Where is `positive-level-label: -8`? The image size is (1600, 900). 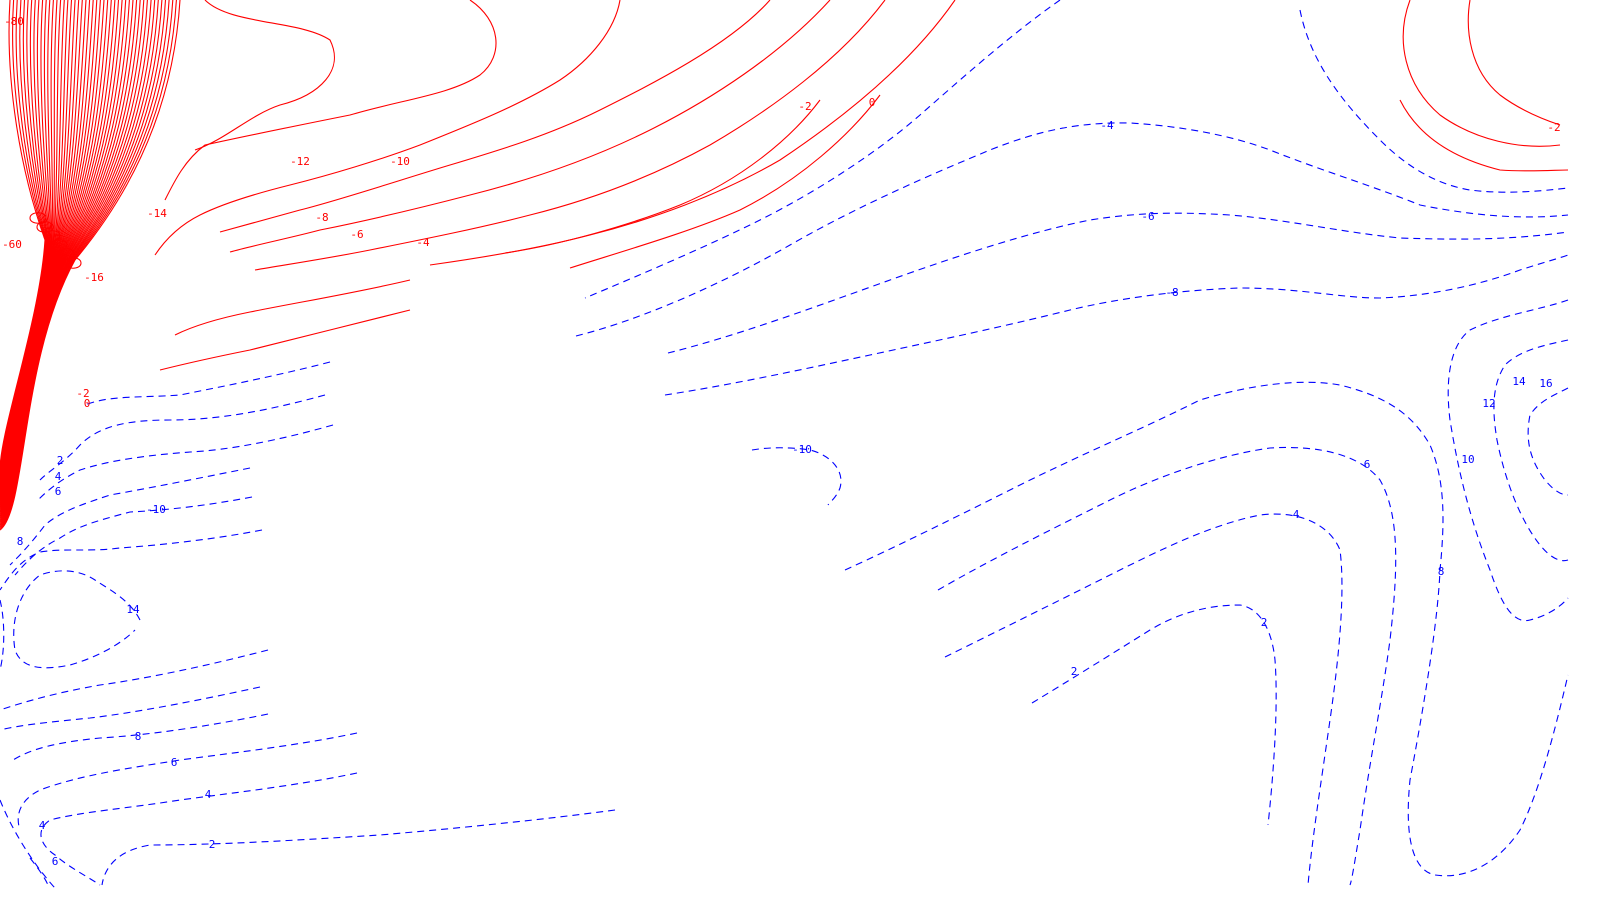
positive-level-label: -8 is located at coordinates (1171, 292).